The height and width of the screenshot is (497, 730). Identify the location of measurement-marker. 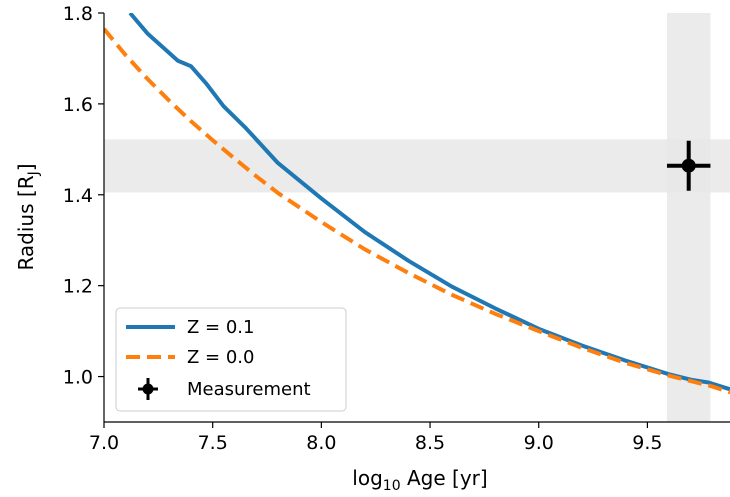
(688, 165).